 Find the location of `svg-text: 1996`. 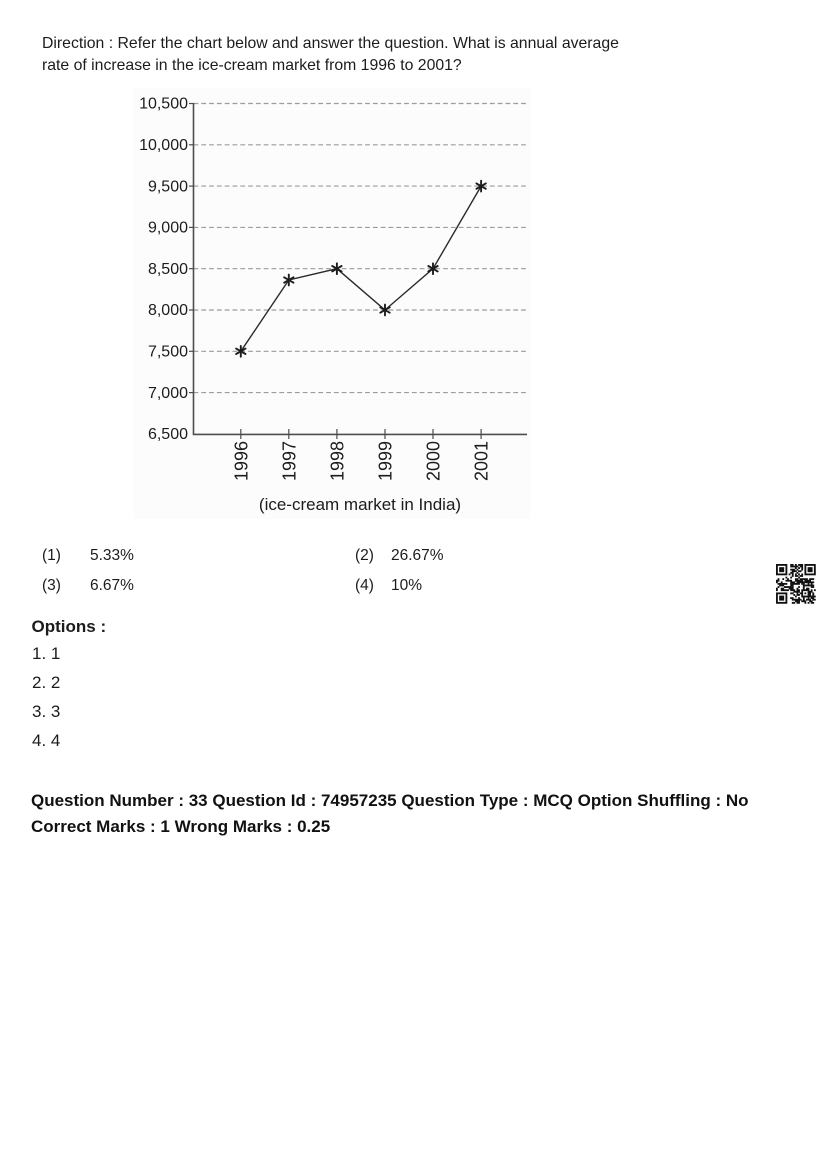

svg-text: 1996 is located at coordinates (241, 461).